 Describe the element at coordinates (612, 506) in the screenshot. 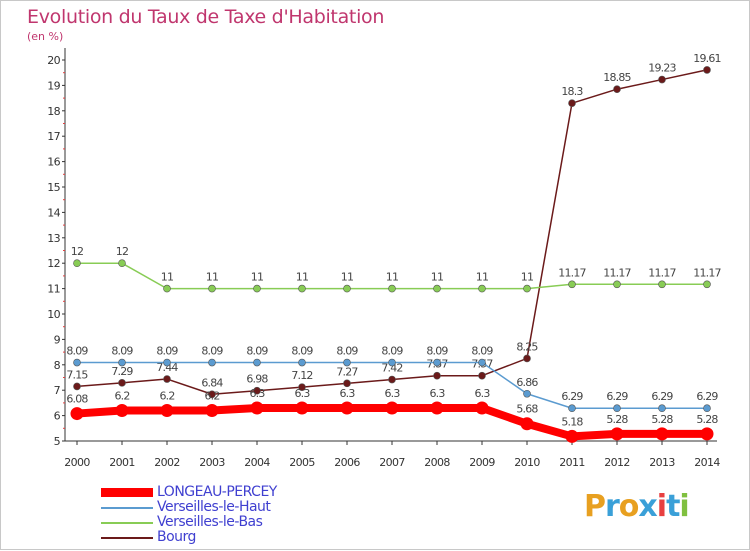

I see `logo-letter: r` at that location.